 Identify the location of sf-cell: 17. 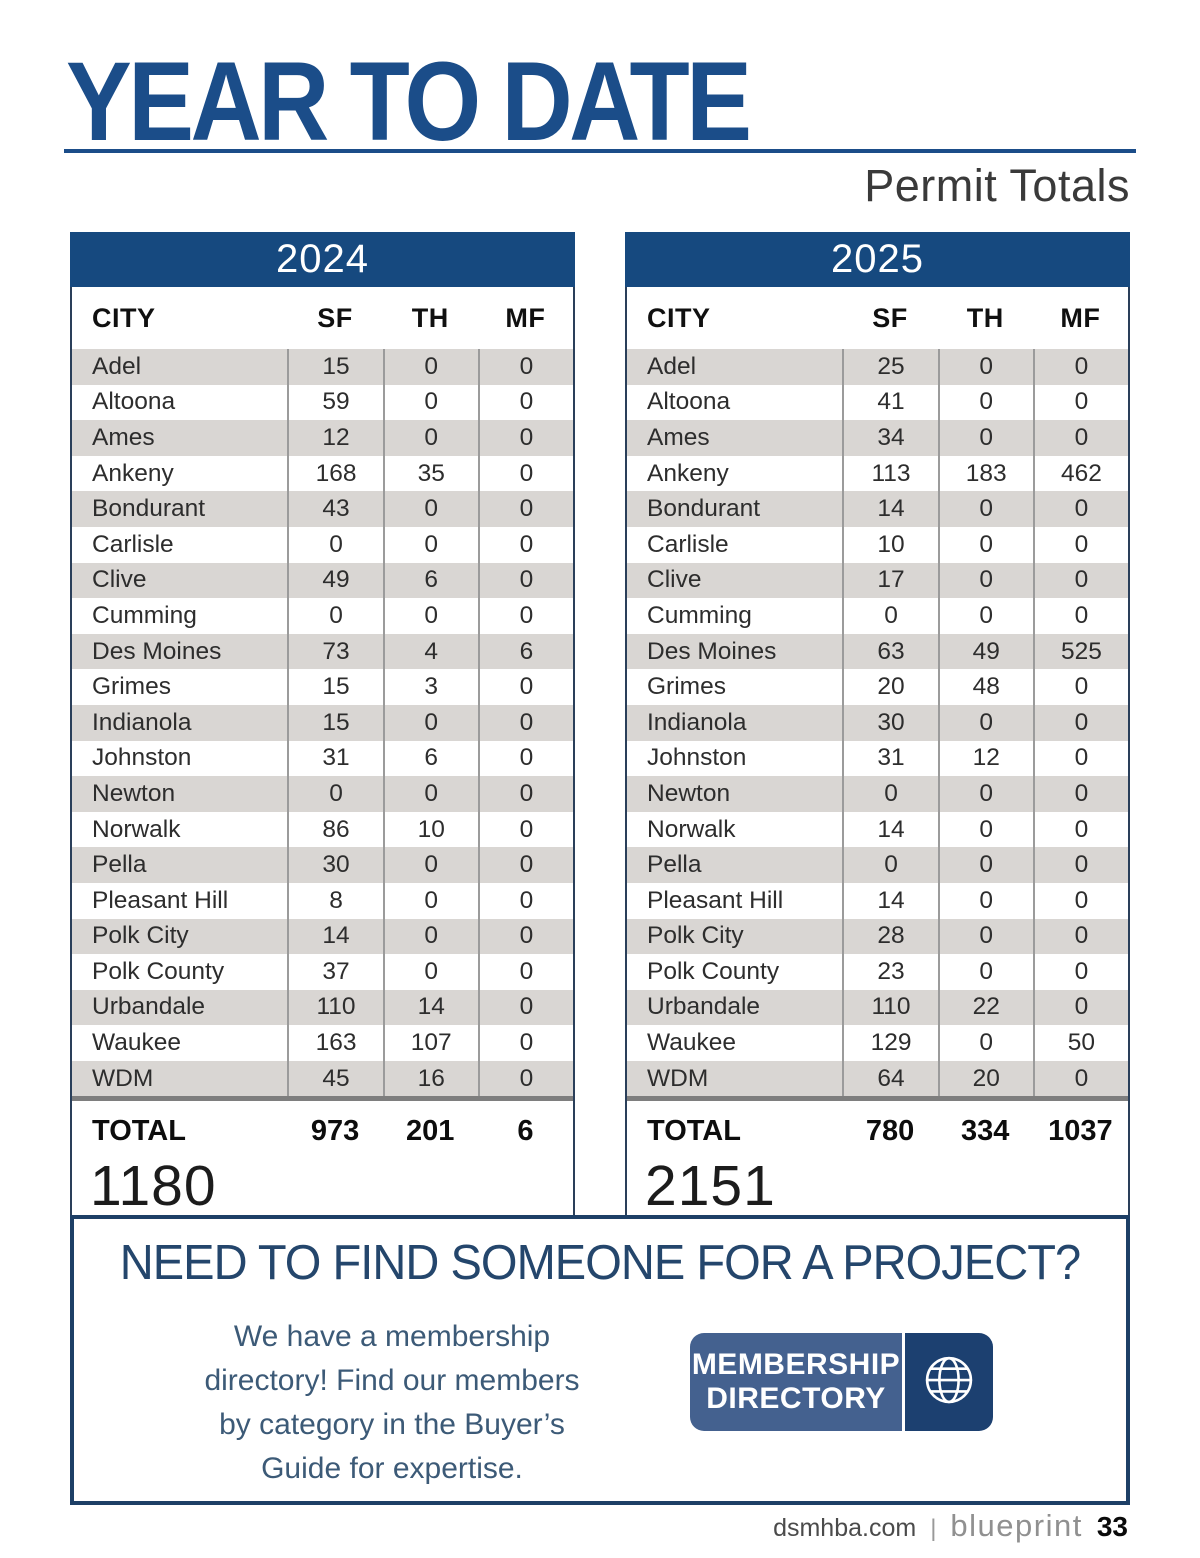
(889, 580).